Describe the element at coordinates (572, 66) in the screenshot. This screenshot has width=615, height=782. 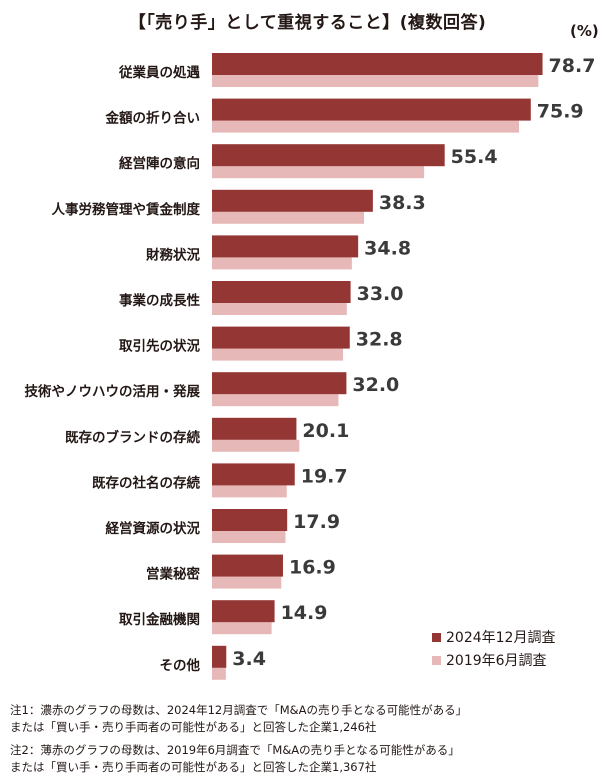
I see `value-label-0: 78.7` at that location.